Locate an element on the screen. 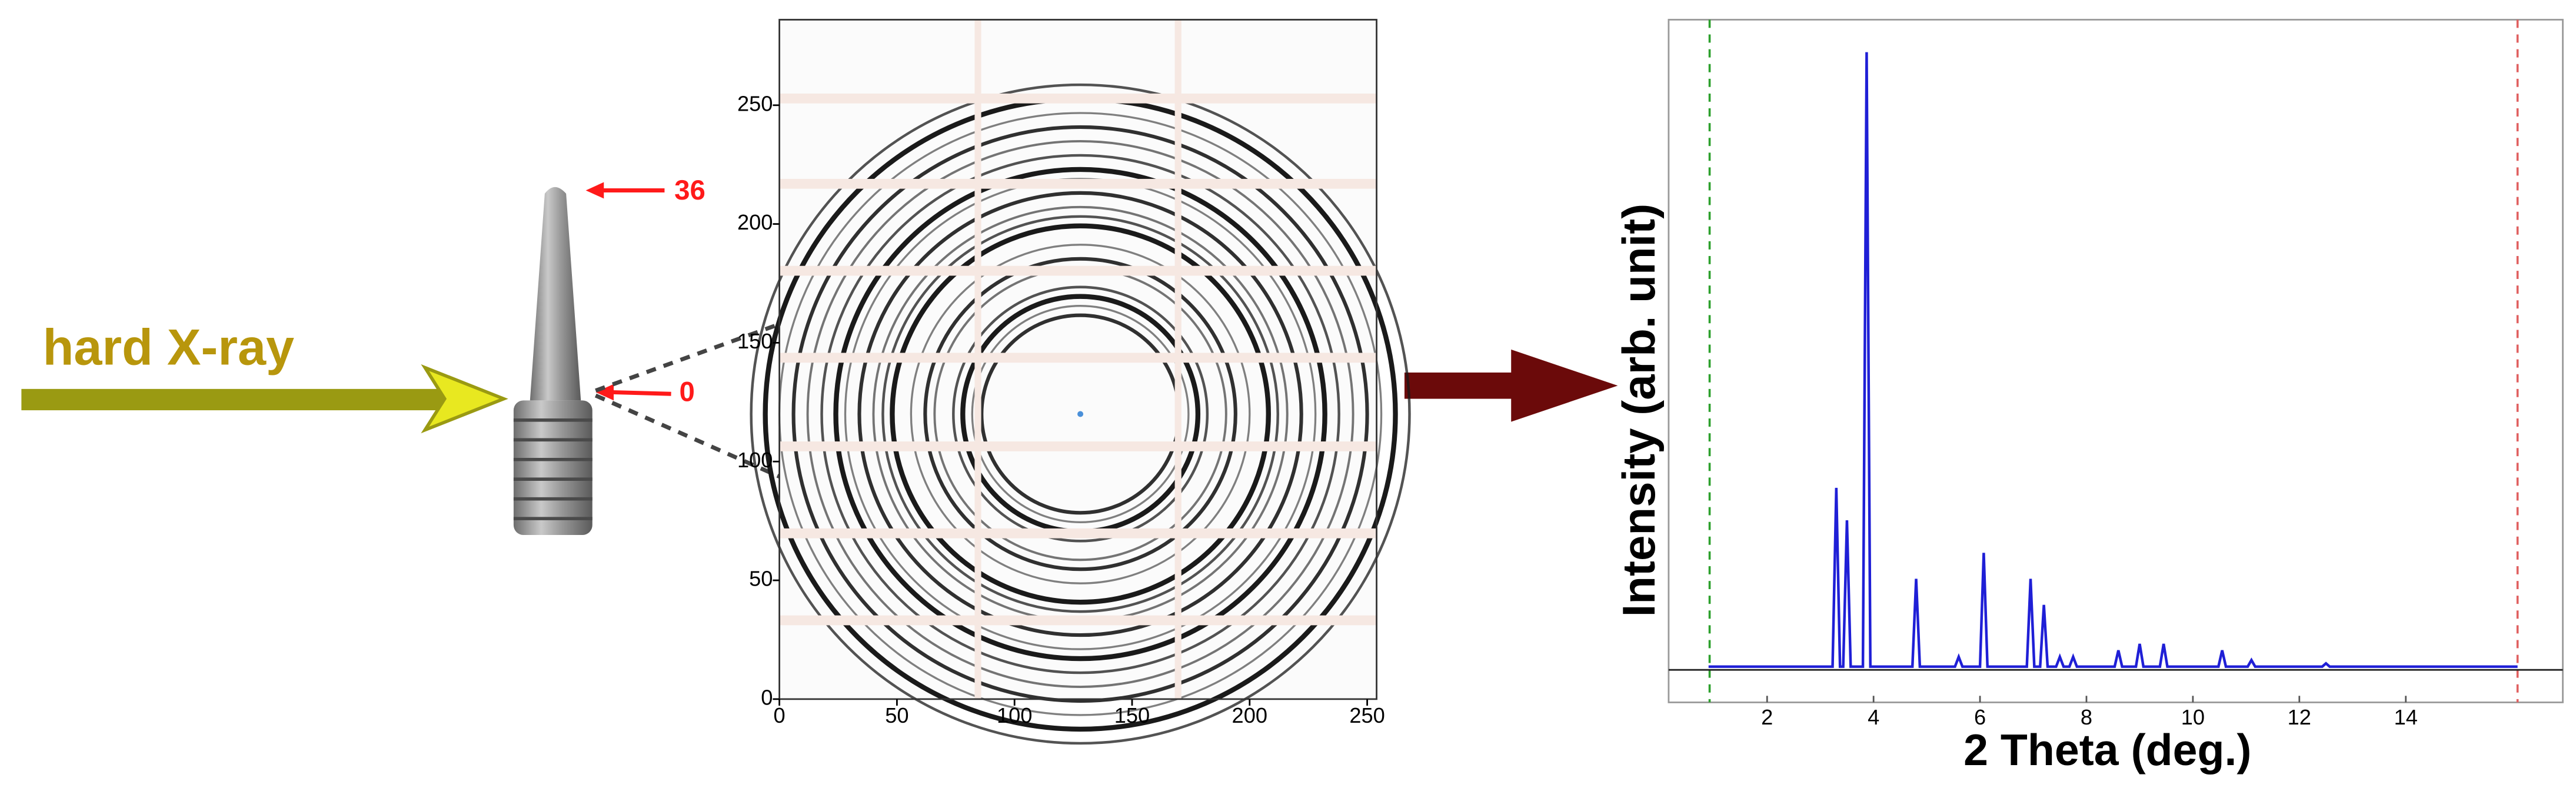  sample-screw is located at coordinates (553, 361).